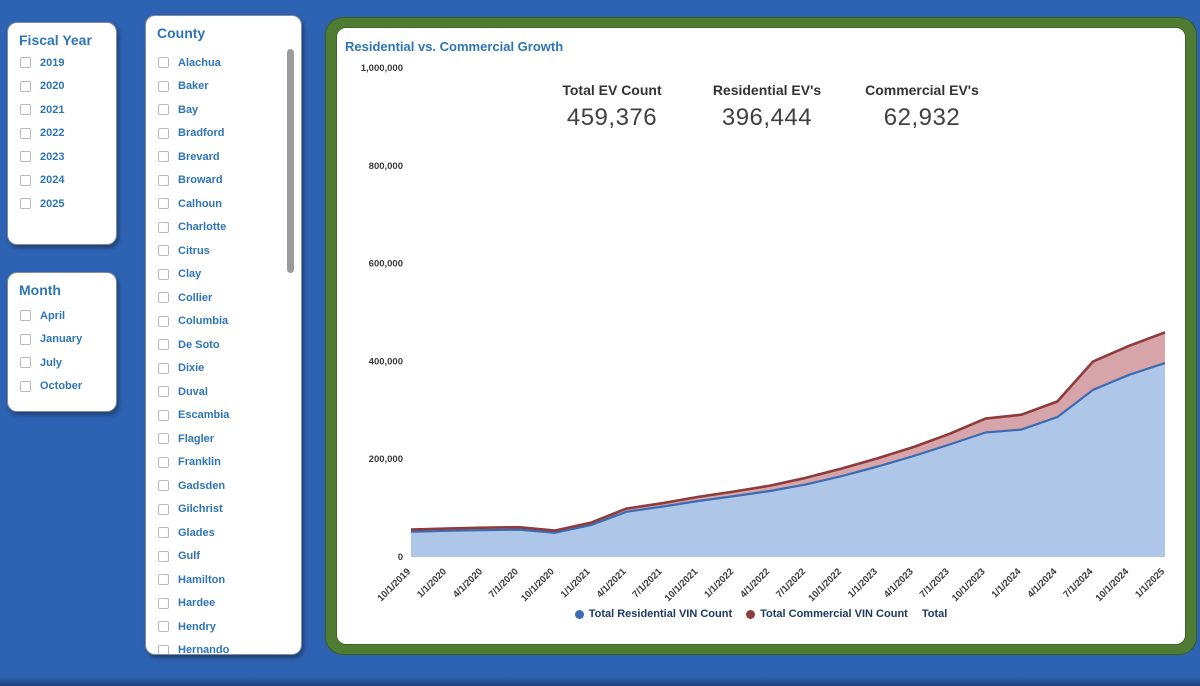 The image size is (1200, 686). What do you see at coordinates (226, 646) in the screenshot?
I see `county-option-hernando: Hernando` at bounding box center [226, 646].